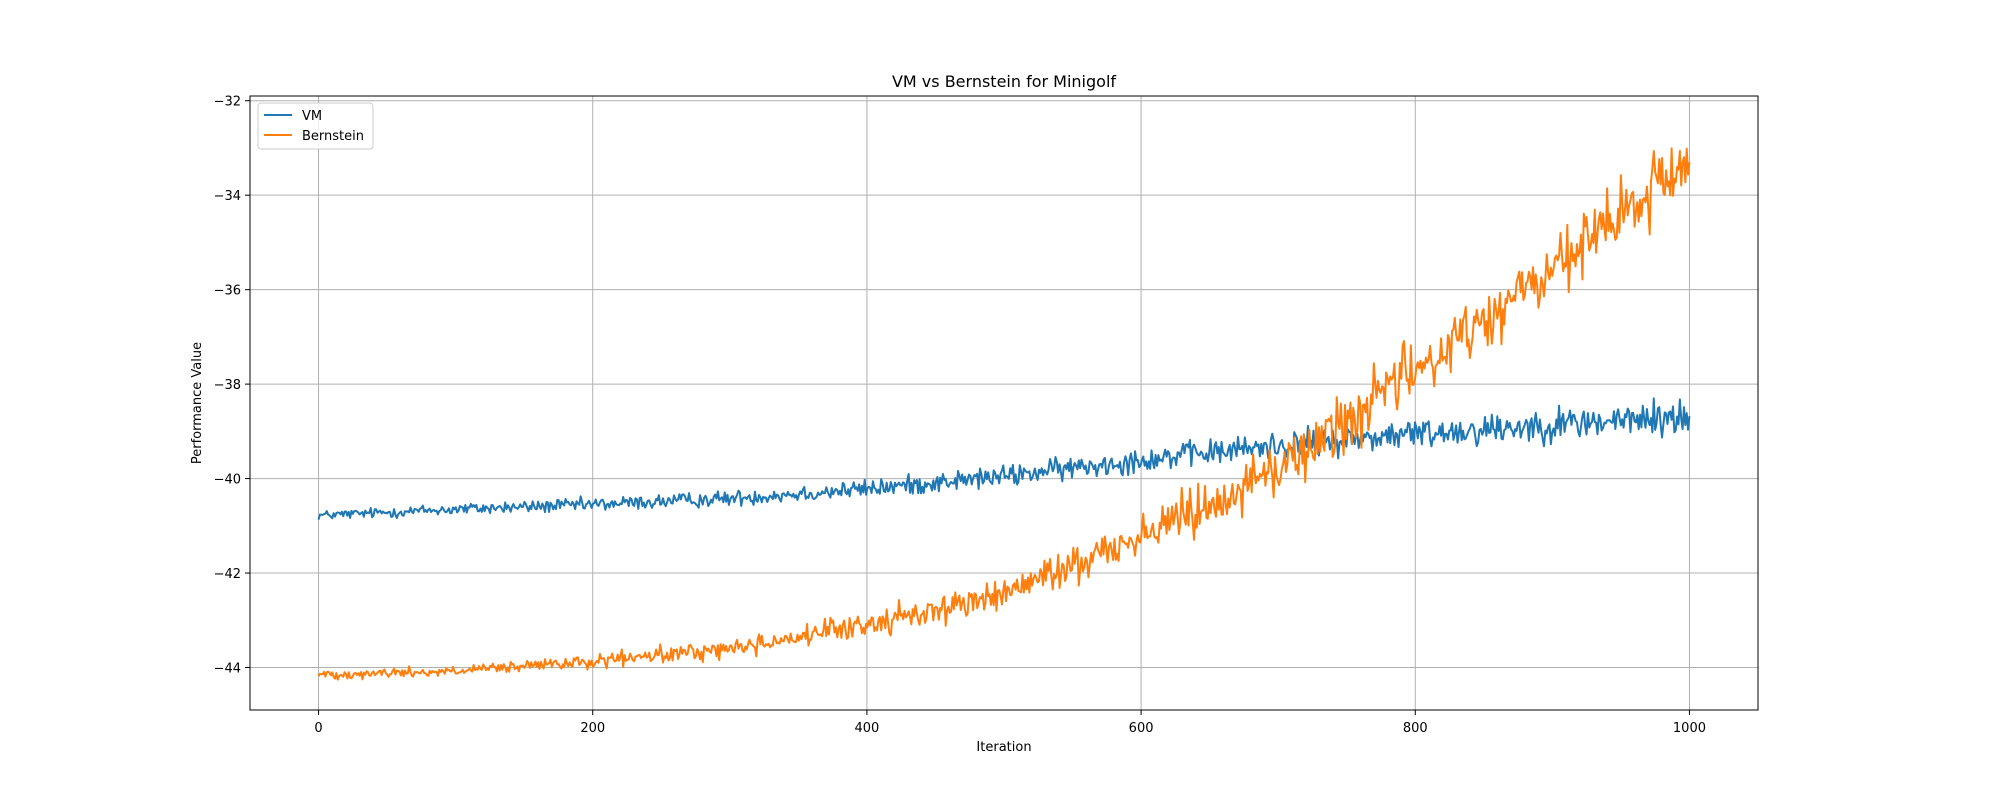 This screenshot has height=800, width=2000. What do you see at coordinates (197, 403) in the screenshot?
I see `y-axis-label: Performance Value` at bounding box center [197, 403].